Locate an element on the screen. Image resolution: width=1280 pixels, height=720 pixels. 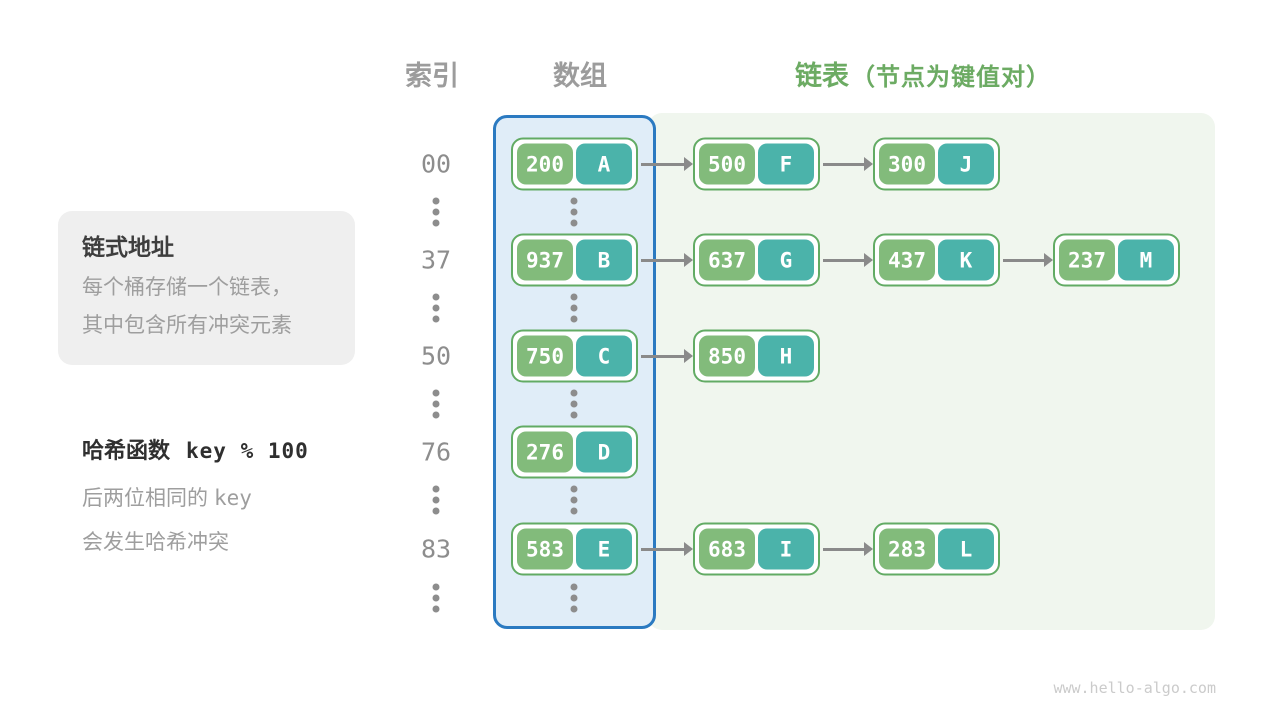
chain-node: 637 G is located at coordinates (756, 260).